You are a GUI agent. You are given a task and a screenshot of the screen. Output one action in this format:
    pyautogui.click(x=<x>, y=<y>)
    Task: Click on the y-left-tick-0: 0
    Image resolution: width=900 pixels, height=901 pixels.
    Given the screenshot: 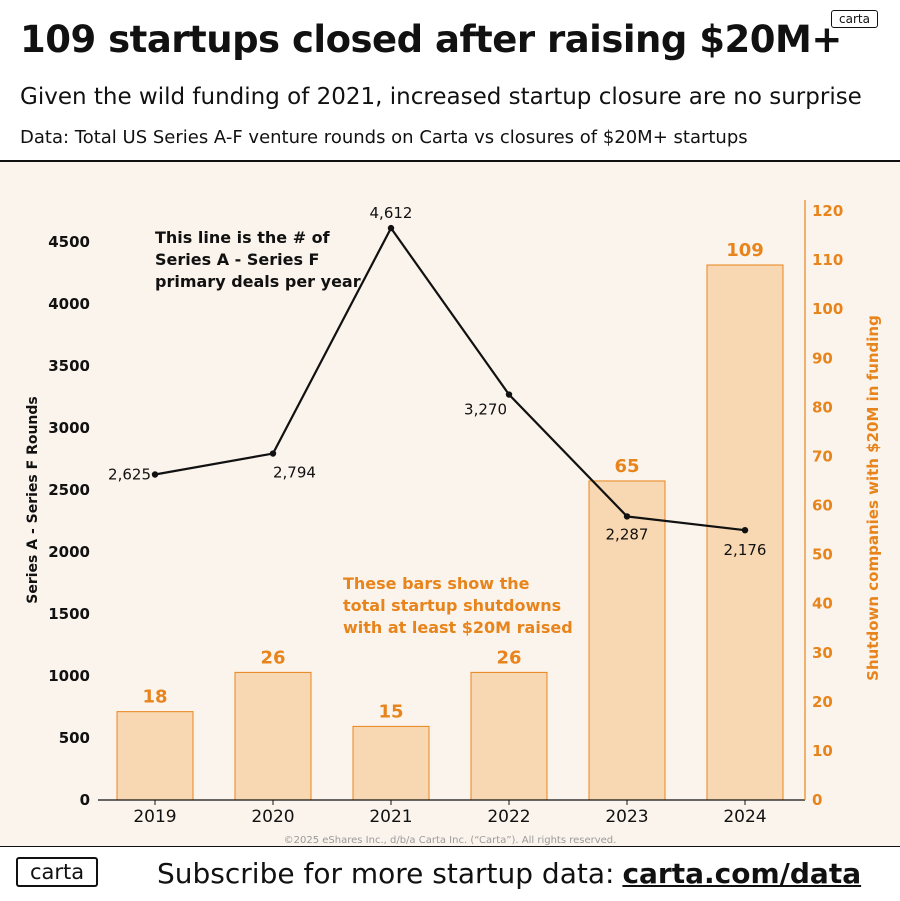 What is the action you would take?
    pyautogui.click(x=85, y=800)
    